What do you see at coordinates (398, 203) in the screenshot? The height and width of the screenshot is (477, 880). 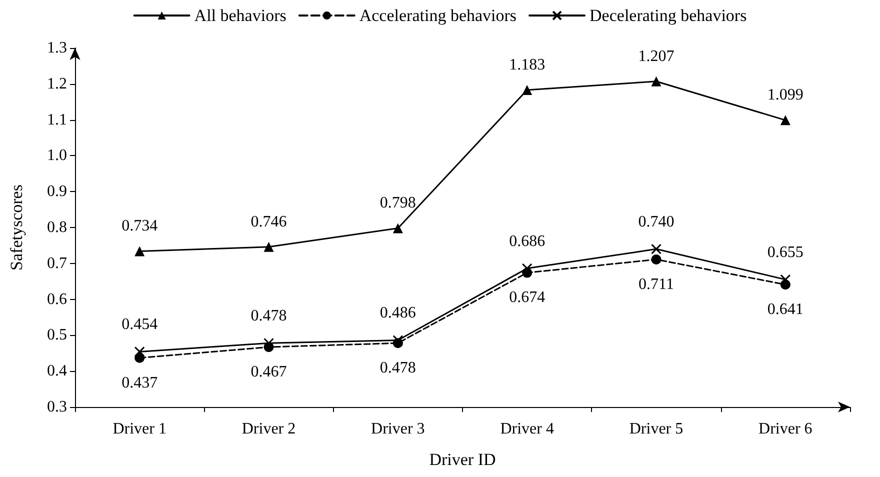 I see `data-label: 0.798` at bounding box center [398, 203].